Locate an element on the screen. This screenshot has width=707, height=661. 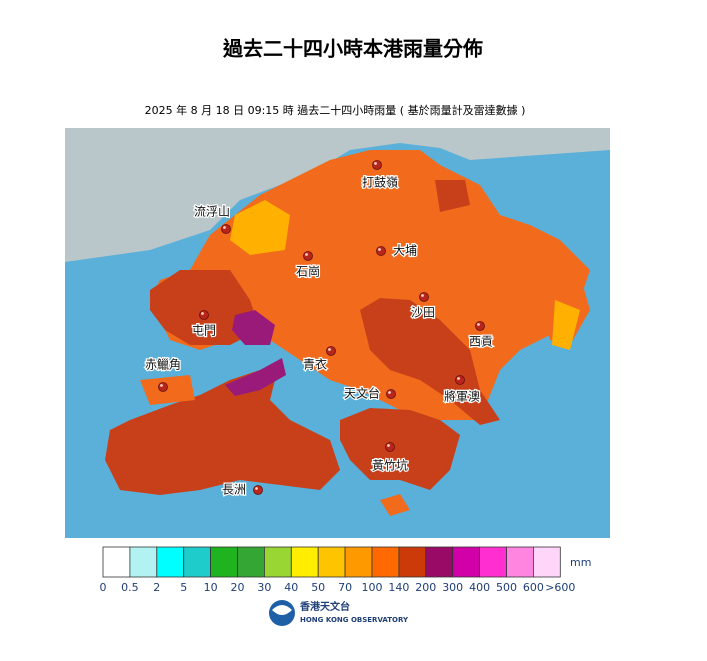
legend-label: 30 is located at coordinates (264, 587).